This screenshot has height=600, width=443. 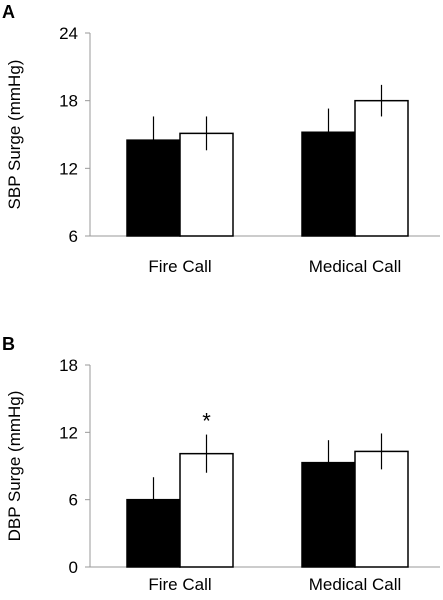 I want to click on significance-marker: *, so click(x=206, y=421).